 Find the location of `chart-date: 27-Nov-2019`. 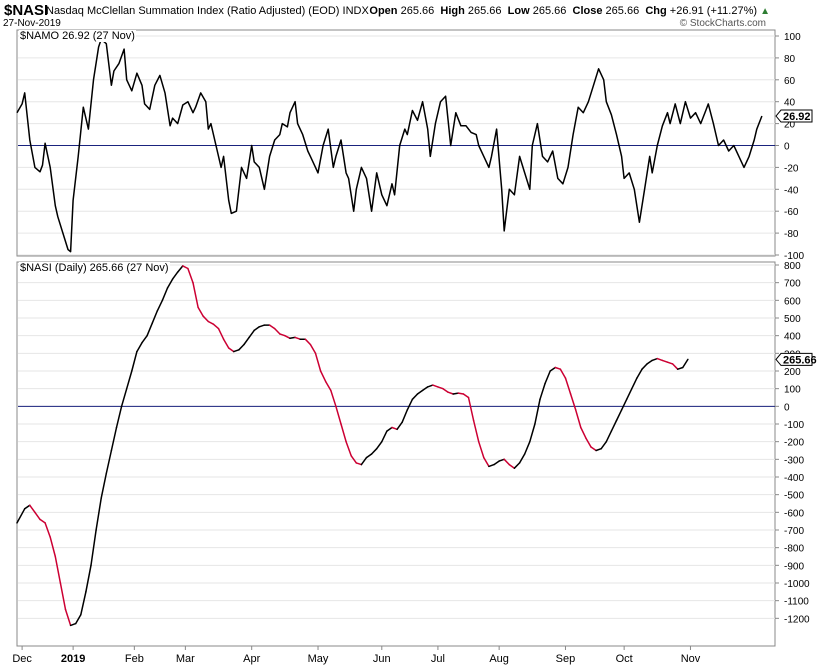

chart-date: 27-Nov-2019 is located at coordinates (32, 23).